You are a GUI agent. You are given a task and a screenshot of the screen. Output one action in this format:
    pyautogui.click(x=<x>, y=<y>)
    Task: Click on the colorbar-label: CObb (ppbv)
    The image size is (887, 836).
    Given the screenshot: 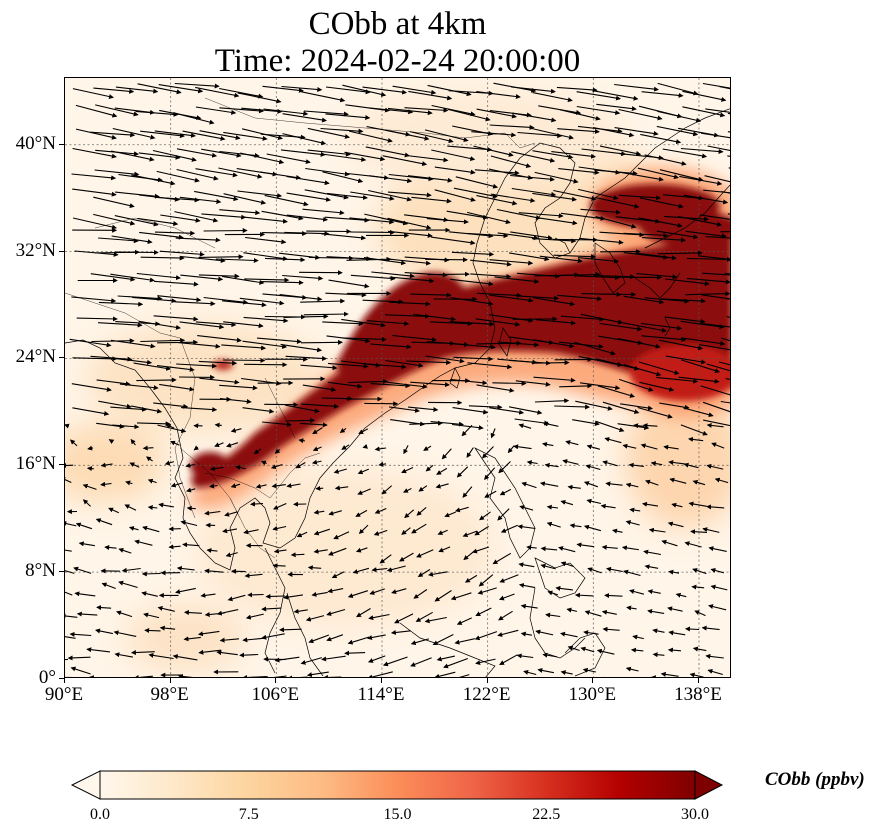 What is the action you would take?
    pyautogui.click(x=815, y=779)
    